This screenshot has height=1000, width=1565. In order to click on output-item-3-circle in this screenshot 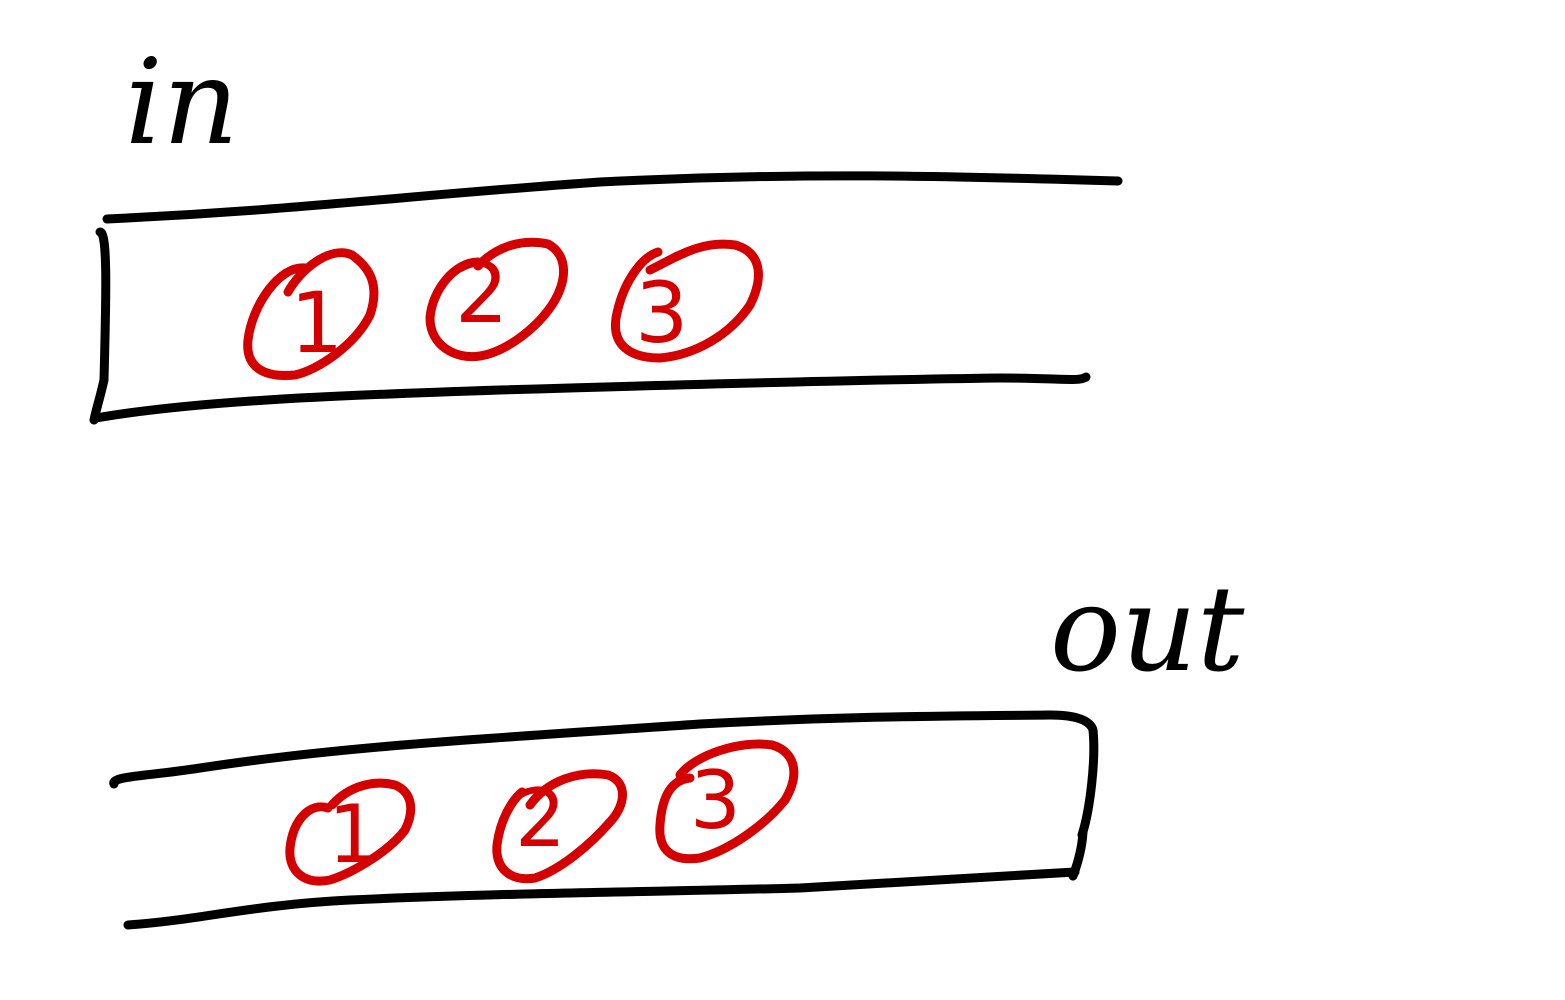, I will do `click(727, 801)`.